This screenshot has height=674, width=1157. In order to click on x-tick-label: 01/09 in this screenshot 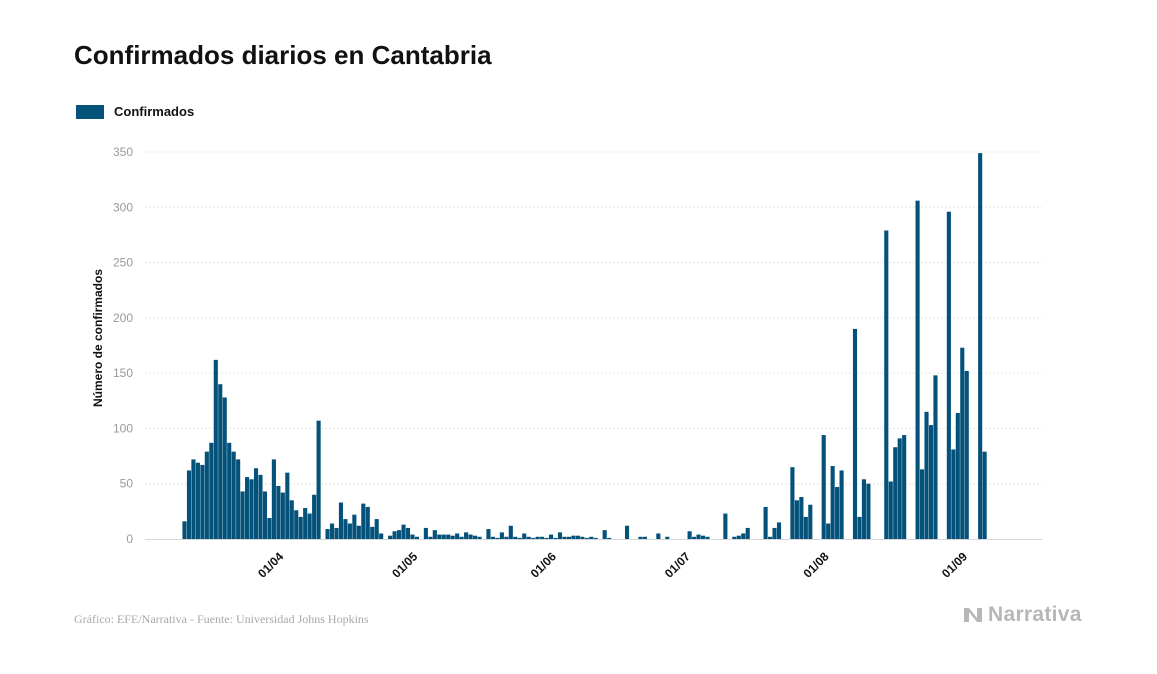, I will do `click(954, 564)`.